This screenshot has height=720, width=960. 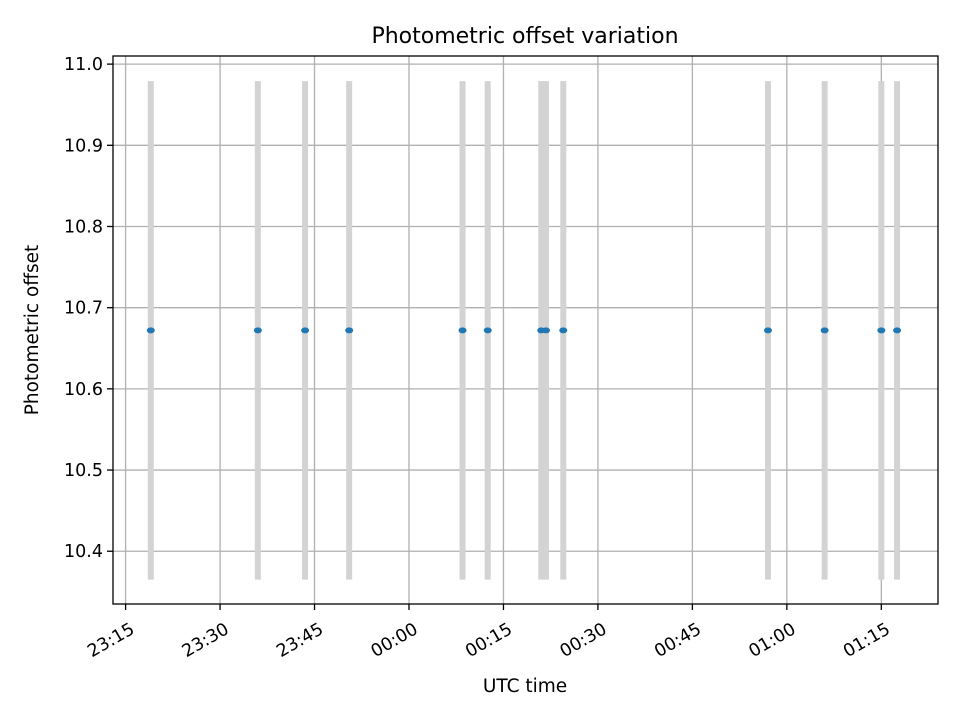 I want to click on y-tick-label: 10.4, so click(x=83, y=552).